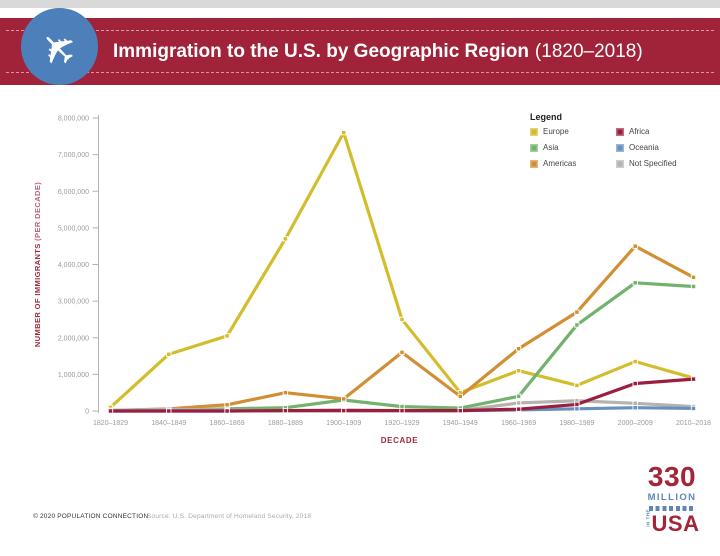 The image size is (720, 556). What do you see at coordinates (227, 423) in the screenshot?
I see `svg-text: 1860–1869` at bounding box center [227, 423].